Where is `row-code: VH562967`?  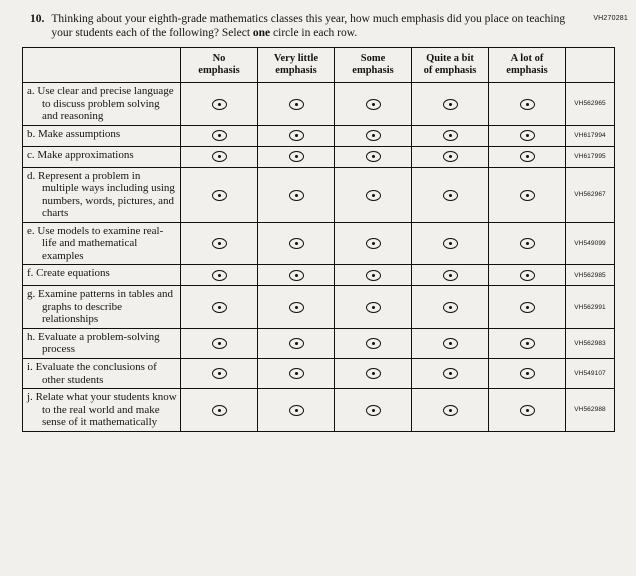
row-code: VH562967 is located at coordinates (590, 194).